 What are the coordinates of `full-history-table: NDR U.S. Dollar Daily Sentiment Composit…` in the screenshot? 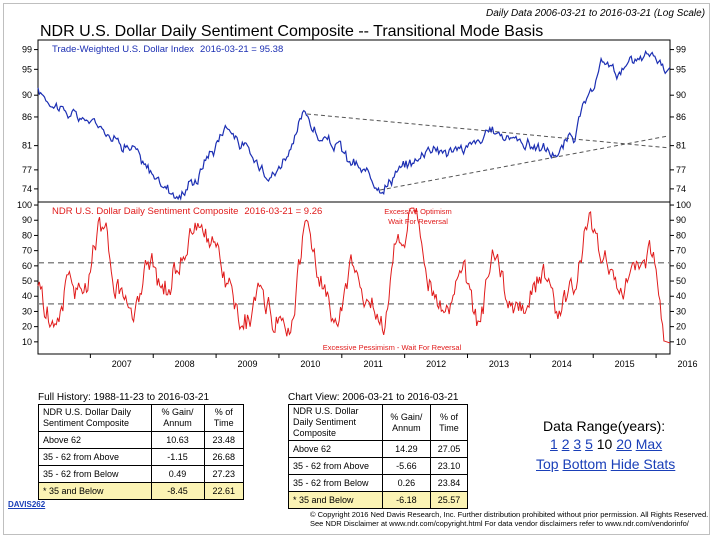 It's located at (141, 452).